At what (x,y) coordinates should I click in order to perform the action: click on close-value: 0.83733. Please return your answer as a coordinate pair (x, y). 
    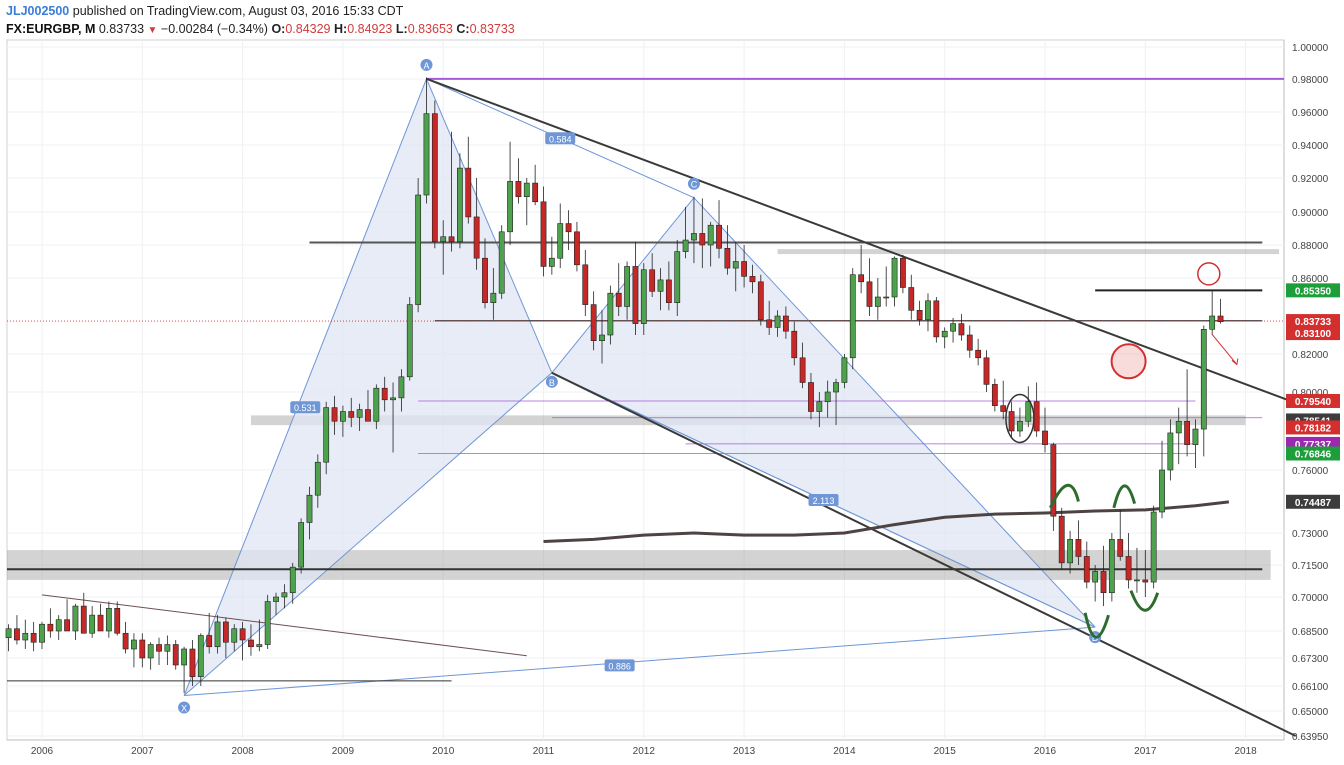
    Looking at the image, I should click on (492, 29).